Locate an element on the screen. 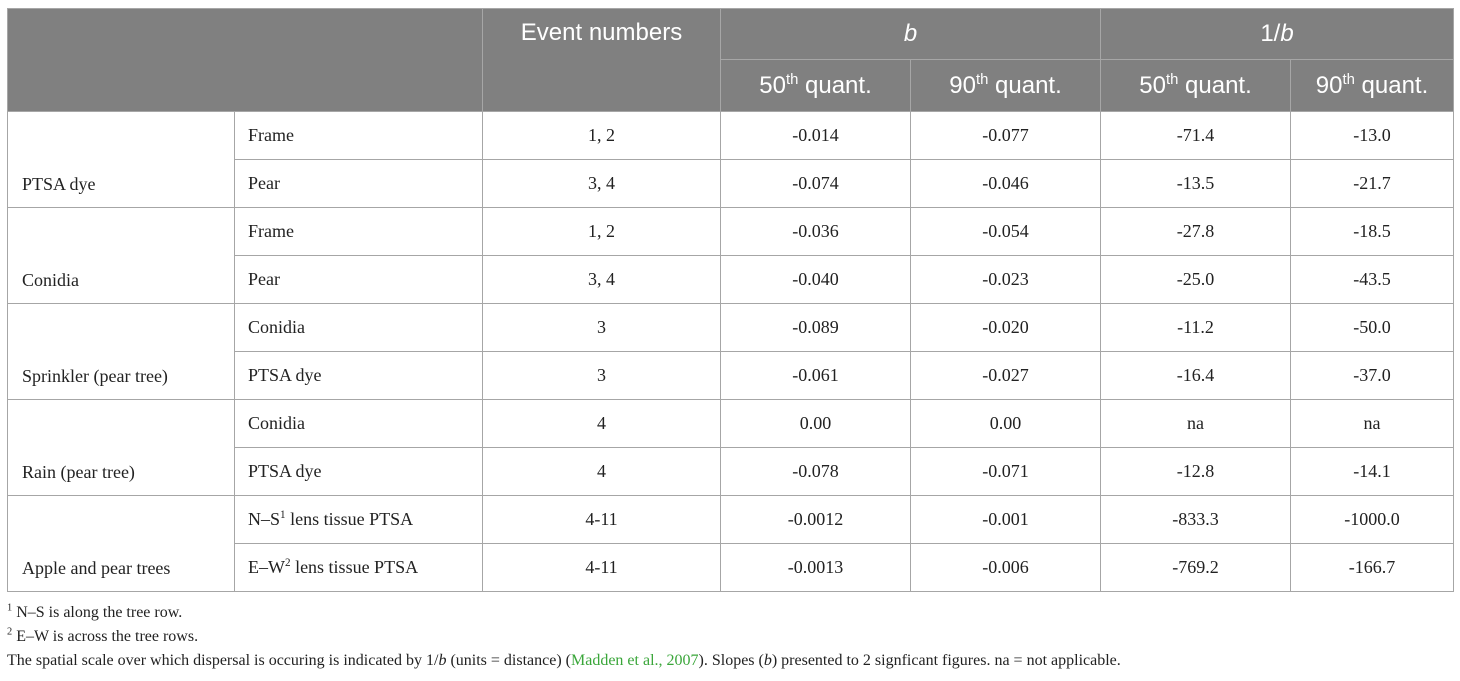 Image resolution: width=1460 pixels, height=681 pixels. inv-b-90th-cell: -166.7 is located at coordinates (1372, 567).